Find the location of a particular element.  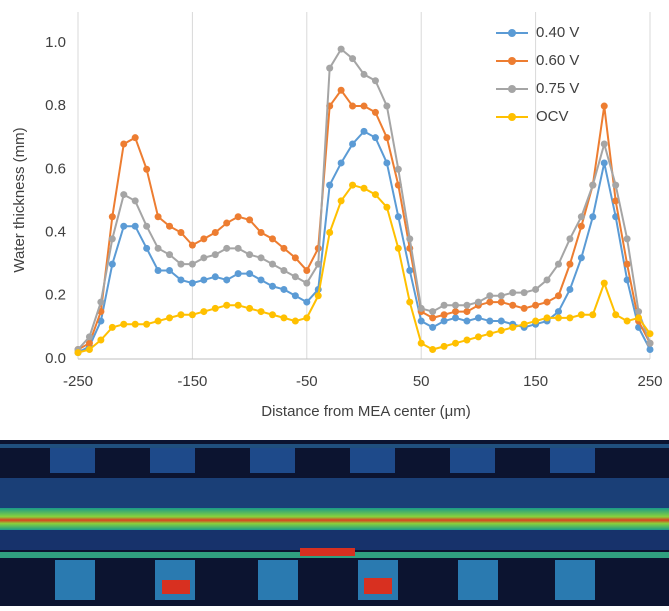

y-tick-label: 0.6 is located at coordinates (55, 168).